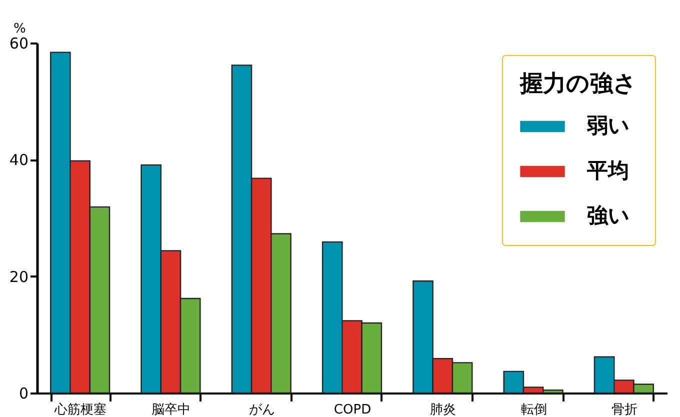 The height and width of the screenshot is (417, 680). Describe the element at coordinates (171, 409) in the screenshot. I see `x-tick-label: 脳卒中` at that location.